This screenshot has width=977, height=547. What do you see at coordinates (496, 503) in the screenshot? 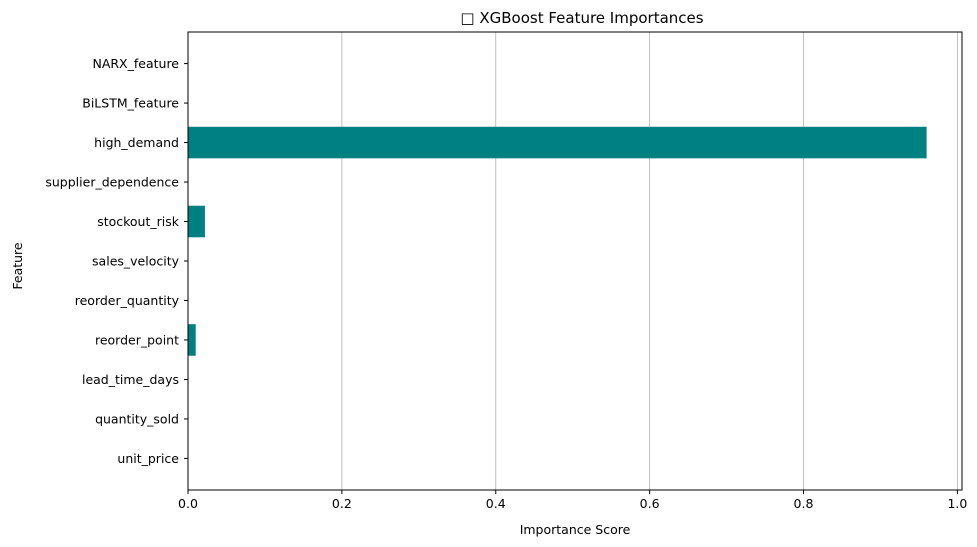
I see `x-tick-label: 0.4` at bounding box center [496, 503].